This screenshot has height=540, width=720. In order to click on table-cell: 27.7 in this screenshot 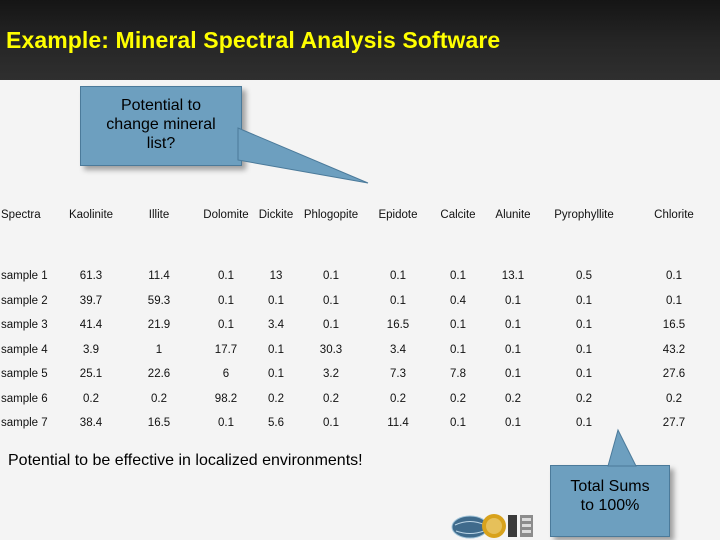, I will do `click(674, 423)`.